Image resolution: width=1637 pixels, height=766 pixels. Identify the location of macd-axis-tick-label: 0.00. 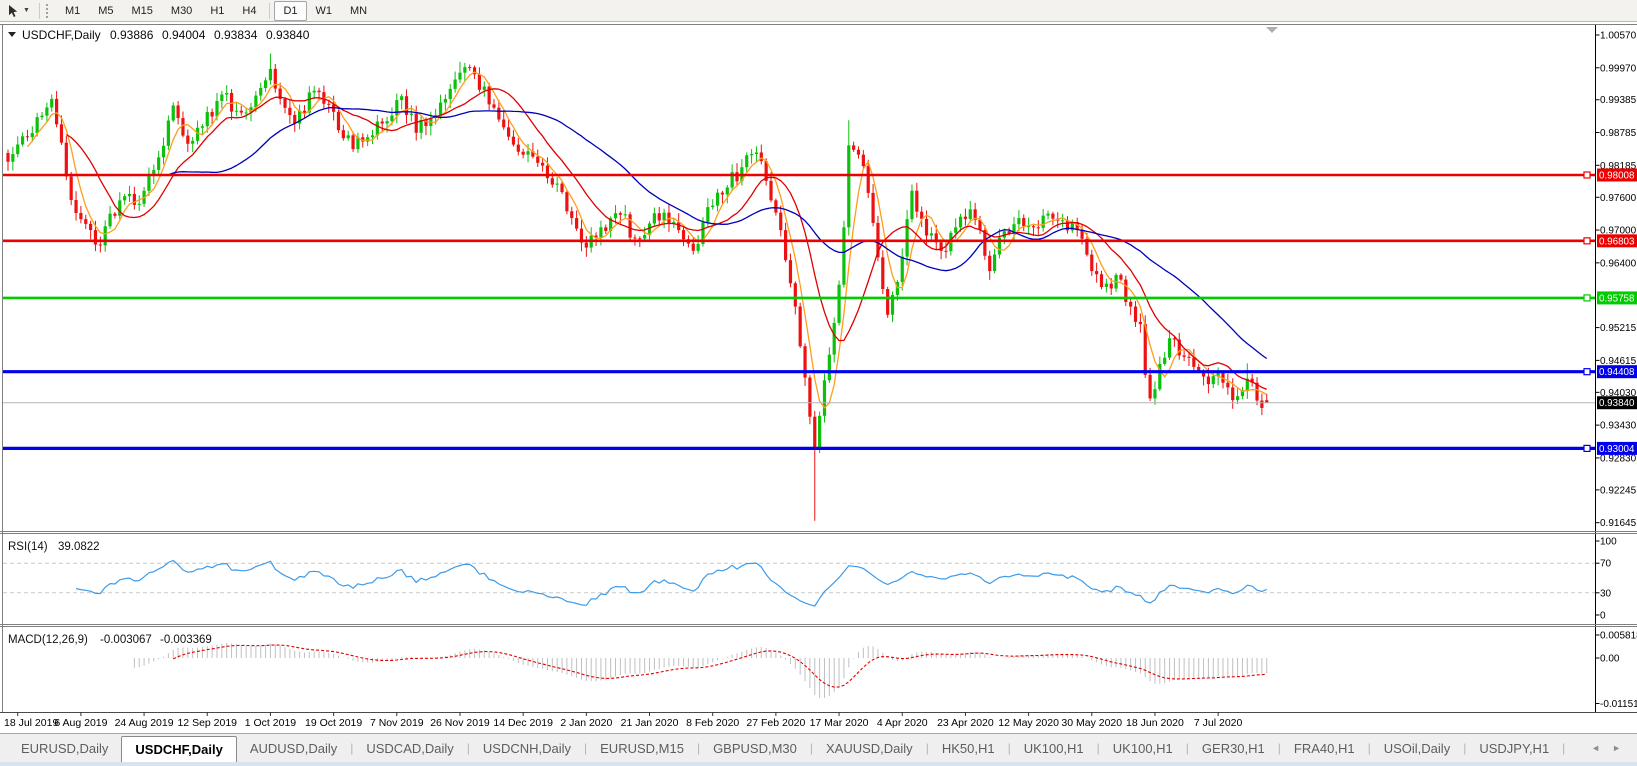
(1610, 659).